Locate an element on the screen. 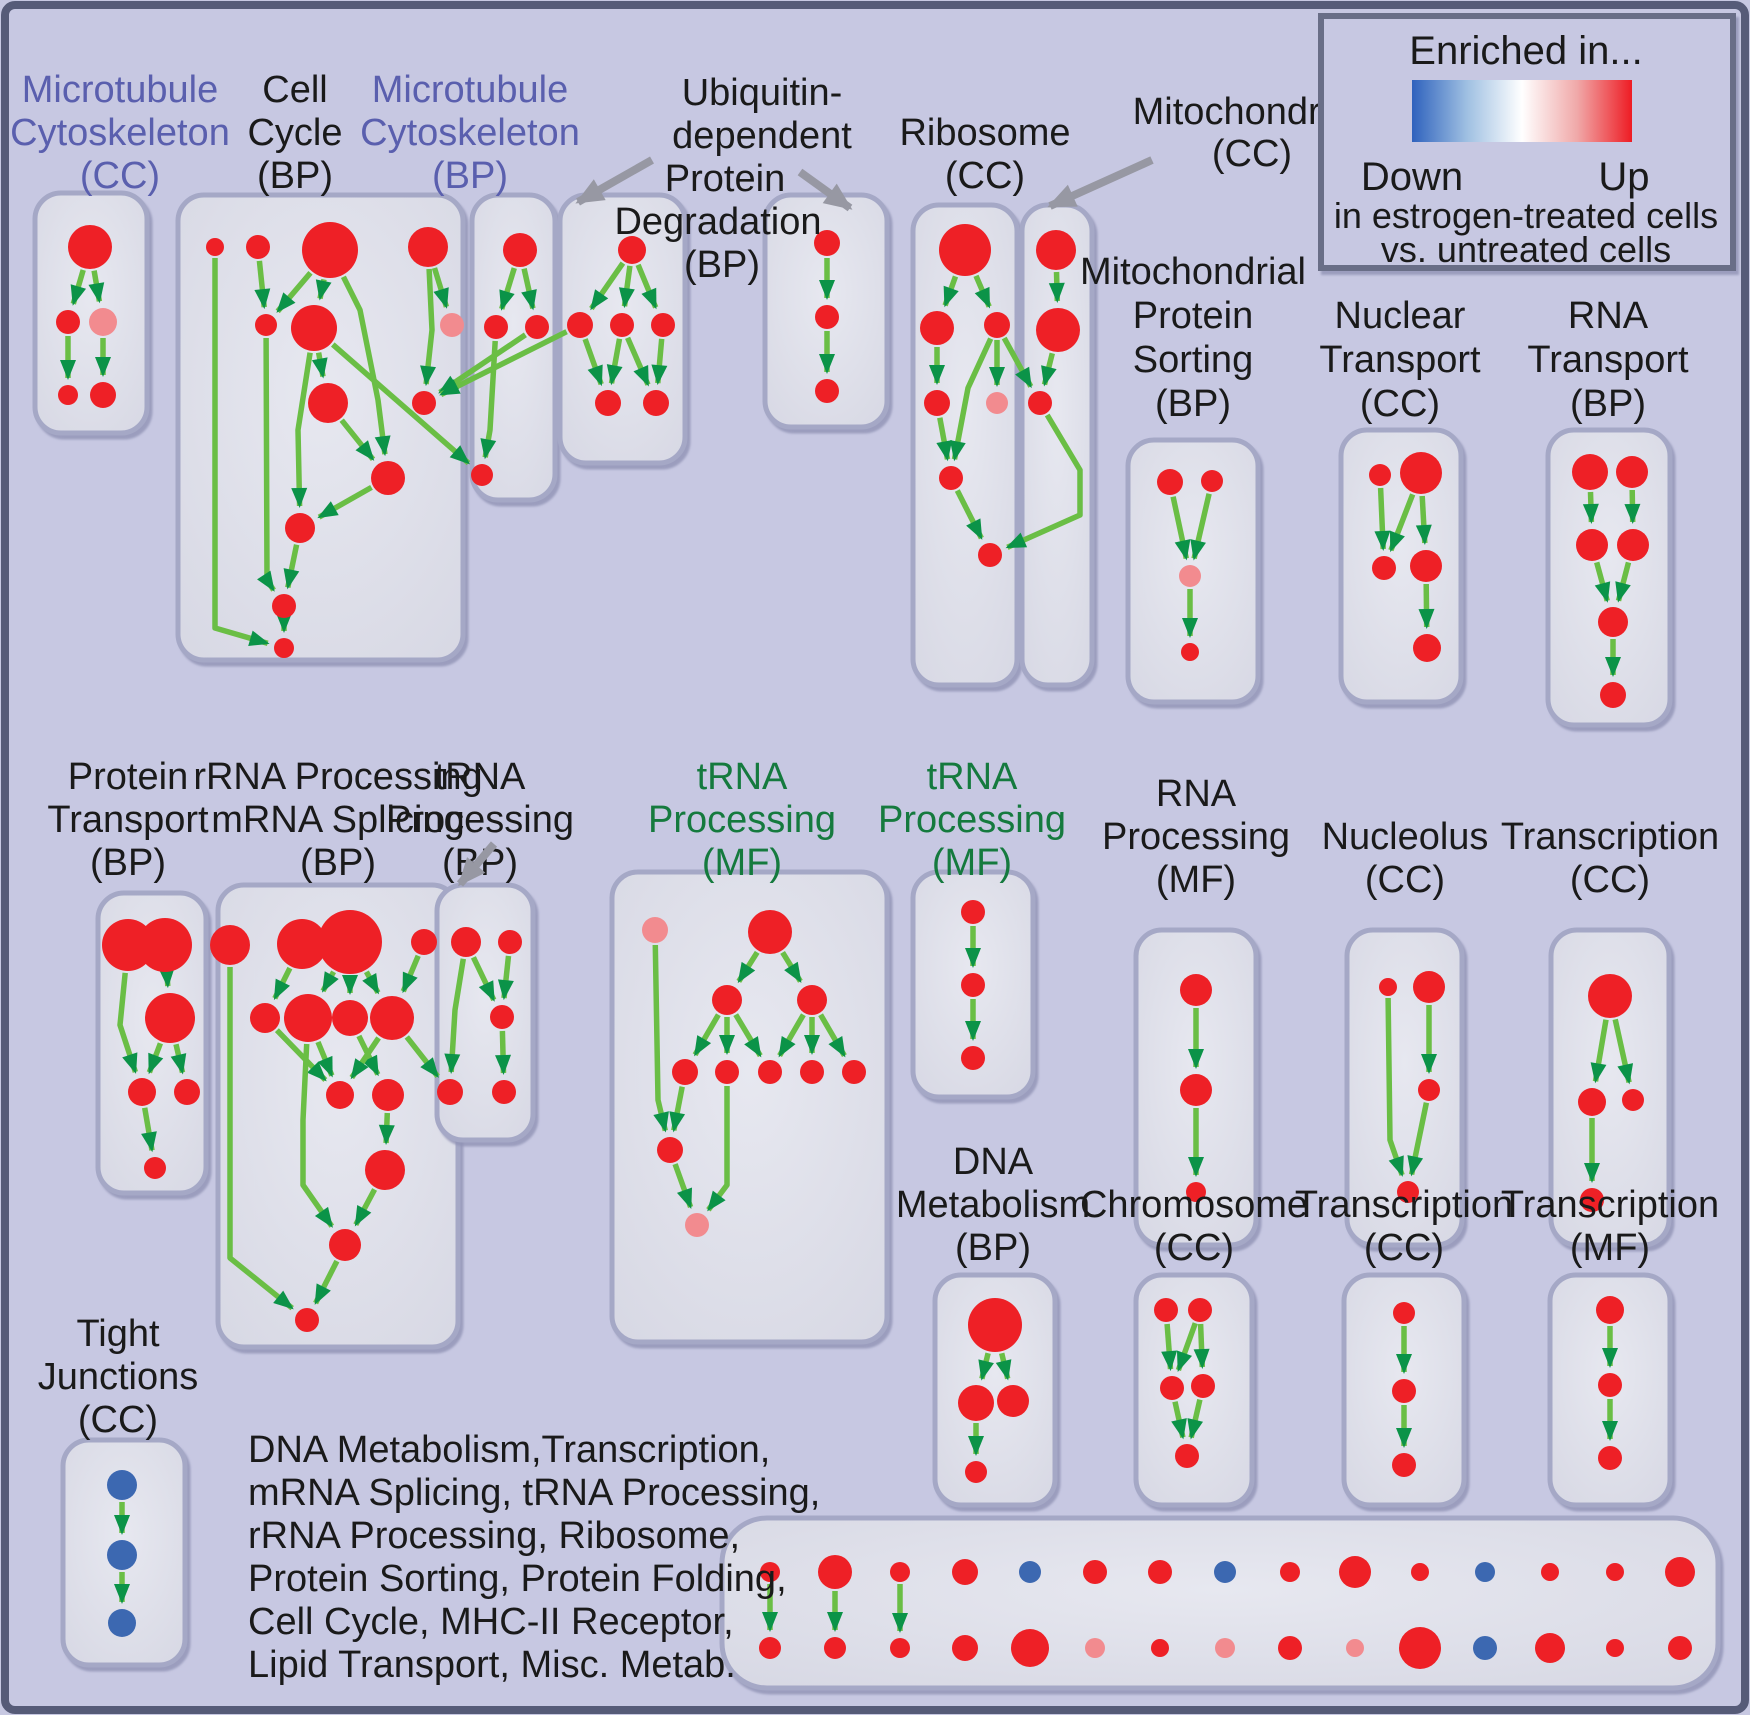 This screenshot has width=1750, height=1715. cluster-label-cell-cycle-bp-line-0: Cell is located at coordinates (294, 90).